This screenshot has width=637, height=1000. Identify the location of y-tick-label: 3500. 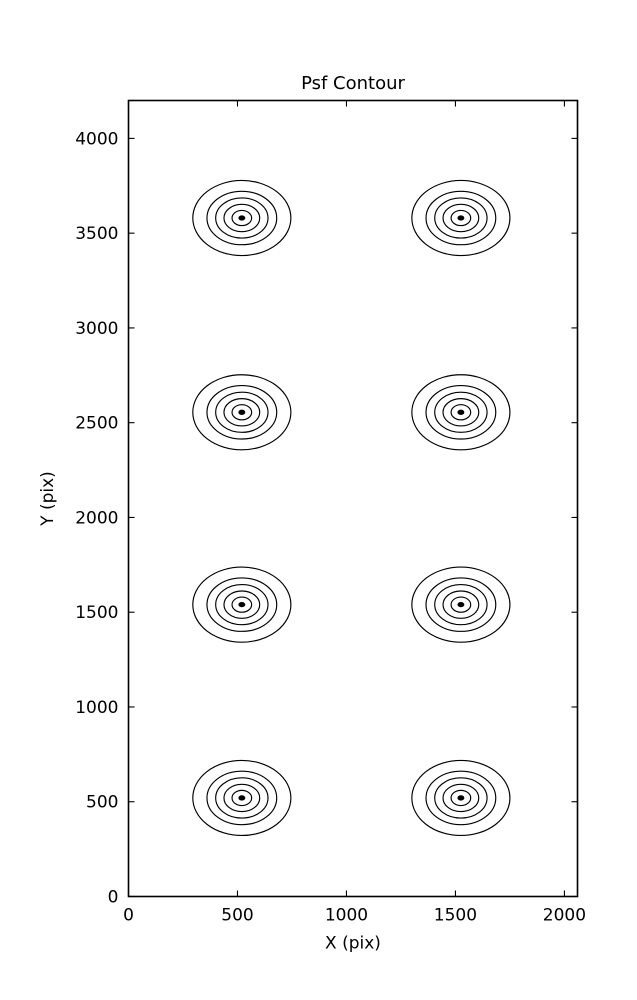
(96, 234).